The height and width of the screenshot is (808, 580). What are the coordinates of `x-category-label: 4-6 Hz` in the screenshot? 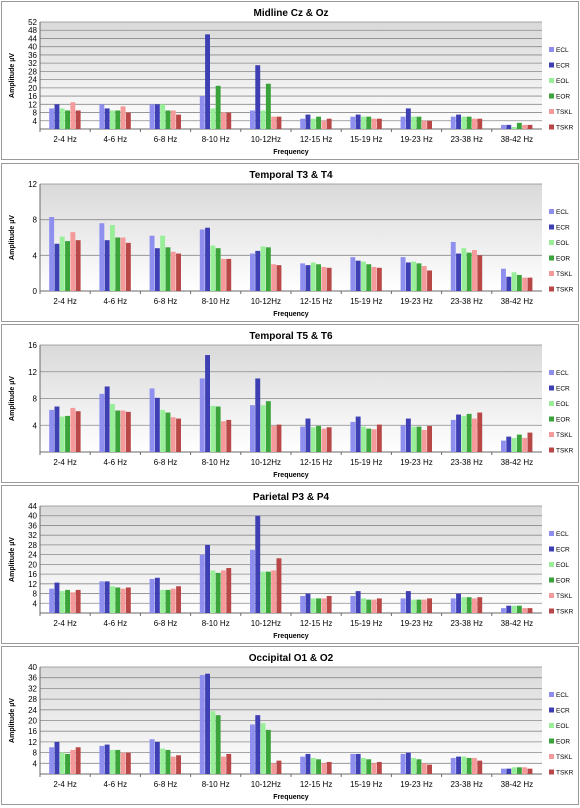 It's located at (116, 139).